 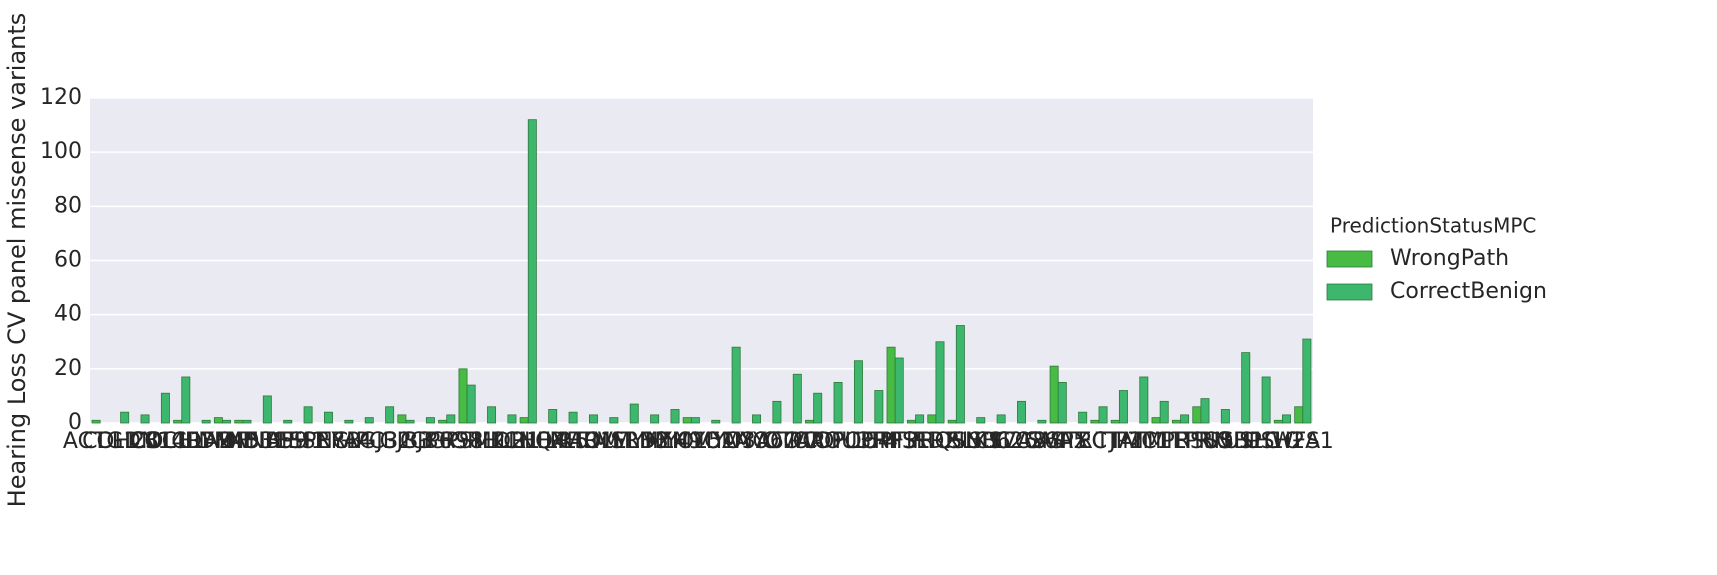 What do you see at coordinates (61, 97) in the screenshot?
I see `y-tick-label: 120` at bounding box center [61, 97].